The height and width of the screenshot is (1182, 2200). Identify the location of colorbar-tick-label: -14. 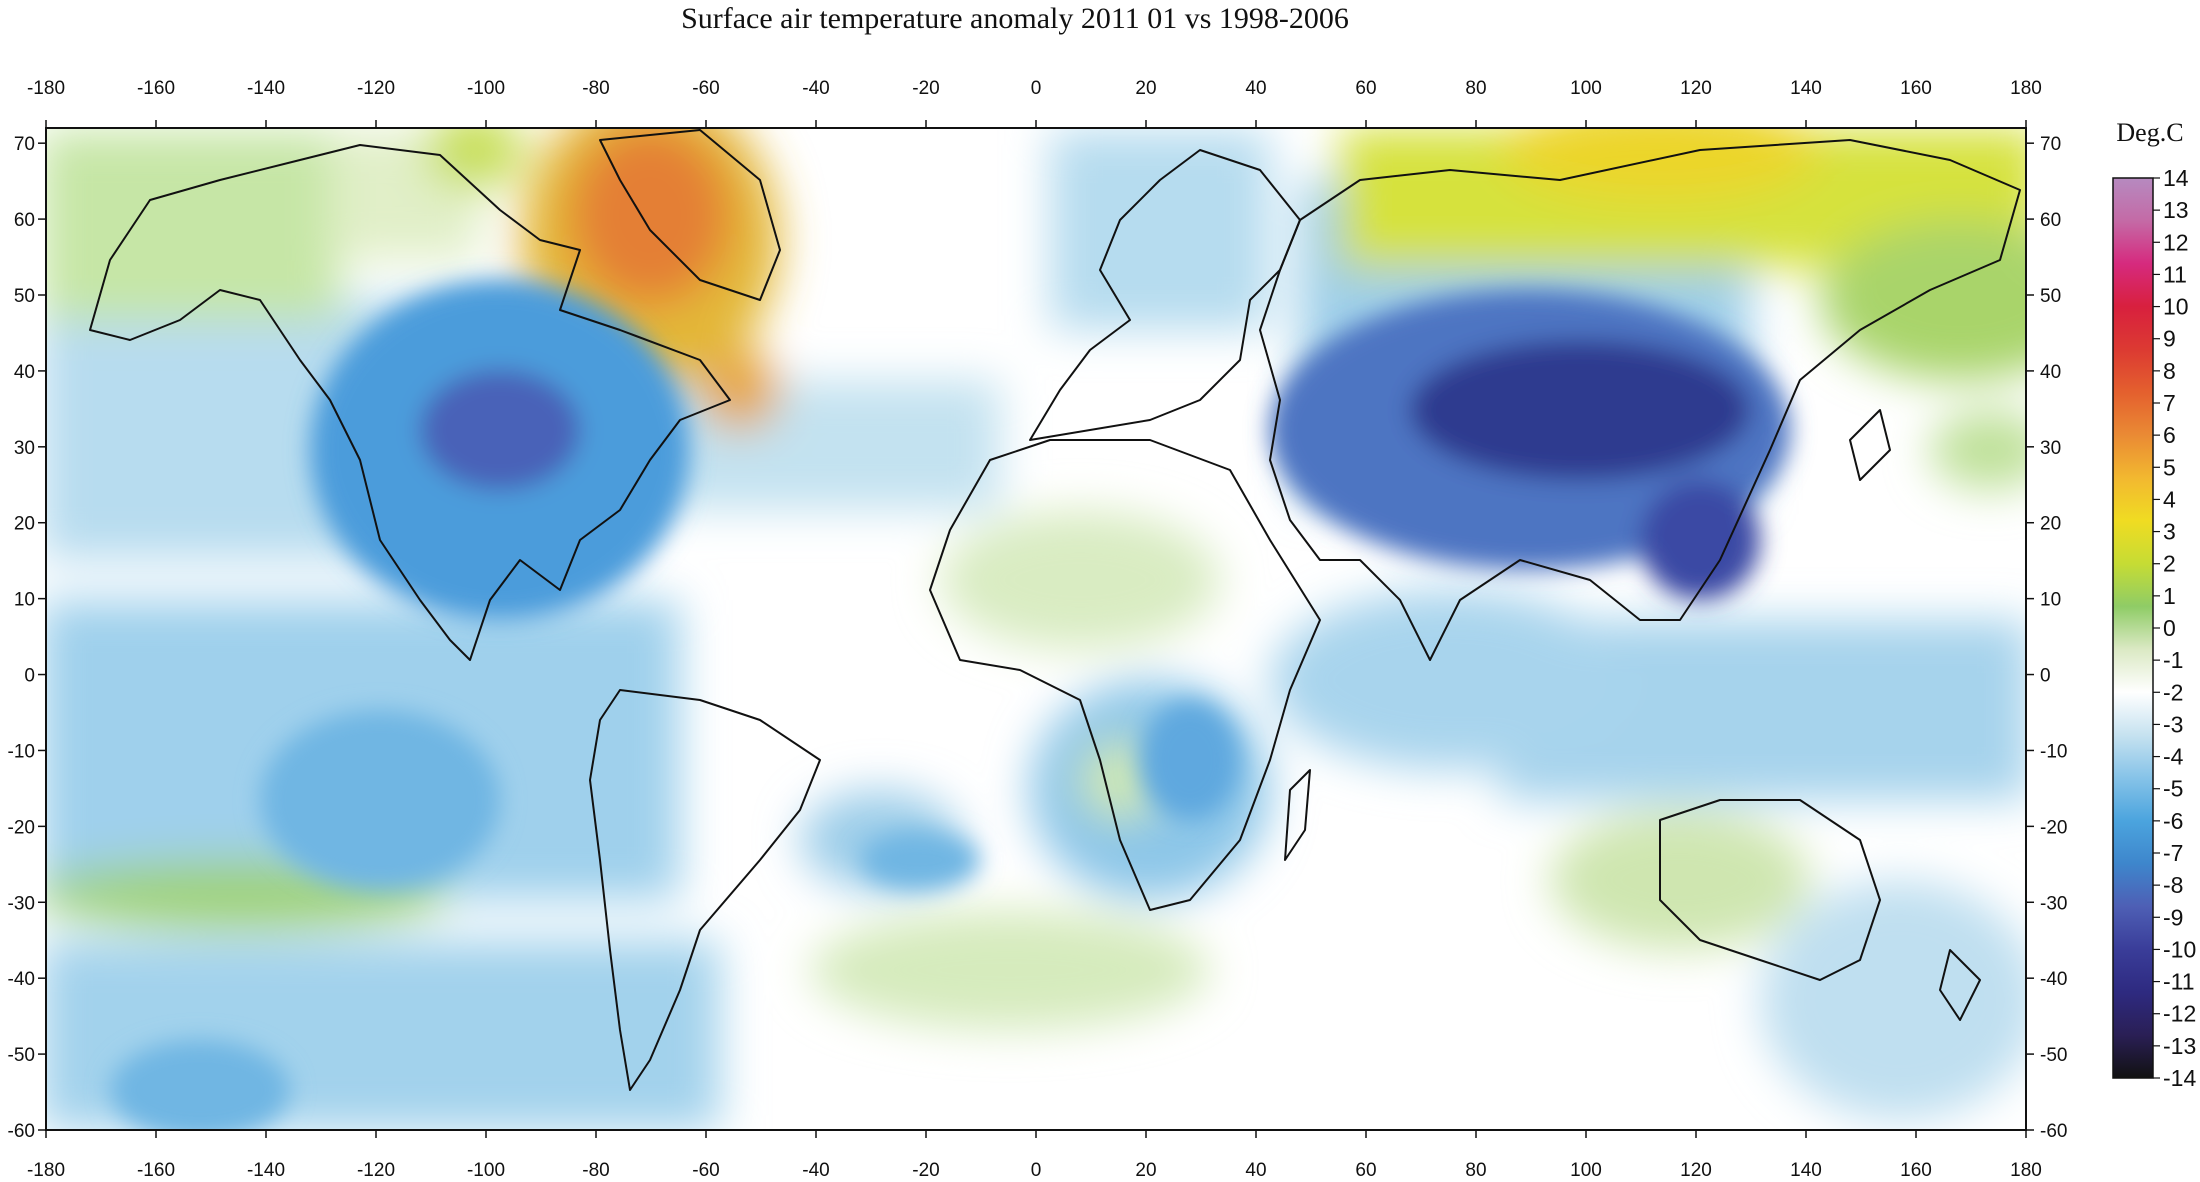
(2179, 1078).